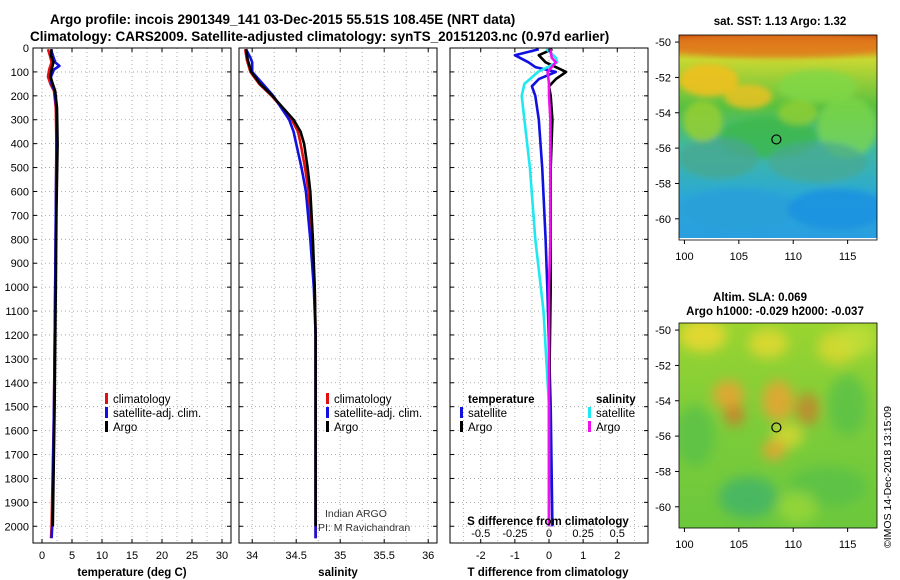 The height and width of the screenshot is (580, 900). I want to click on sla-map-frame, so click(778, 425).